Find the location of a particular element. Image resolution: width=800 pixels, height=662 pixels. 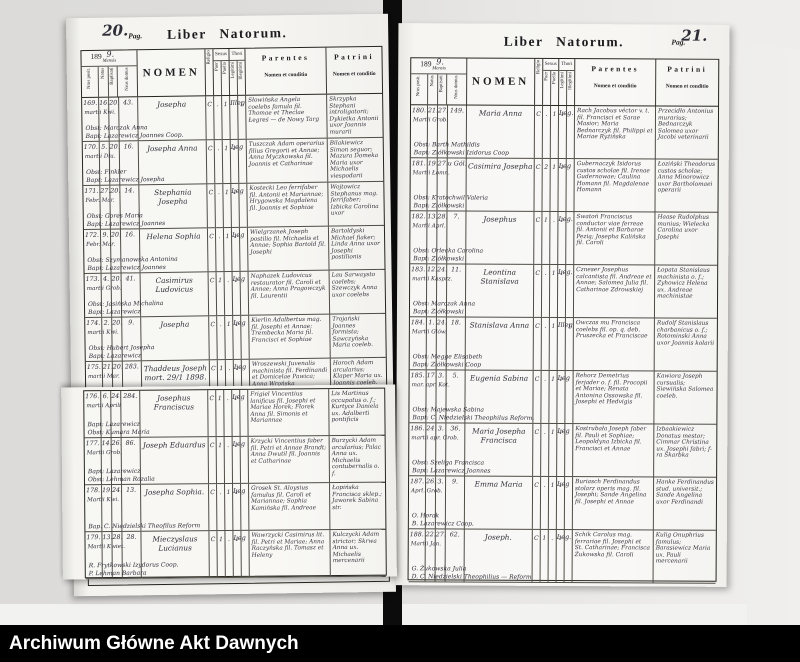

month-note: Martii Łomn. is located at coordinates (431, 173).